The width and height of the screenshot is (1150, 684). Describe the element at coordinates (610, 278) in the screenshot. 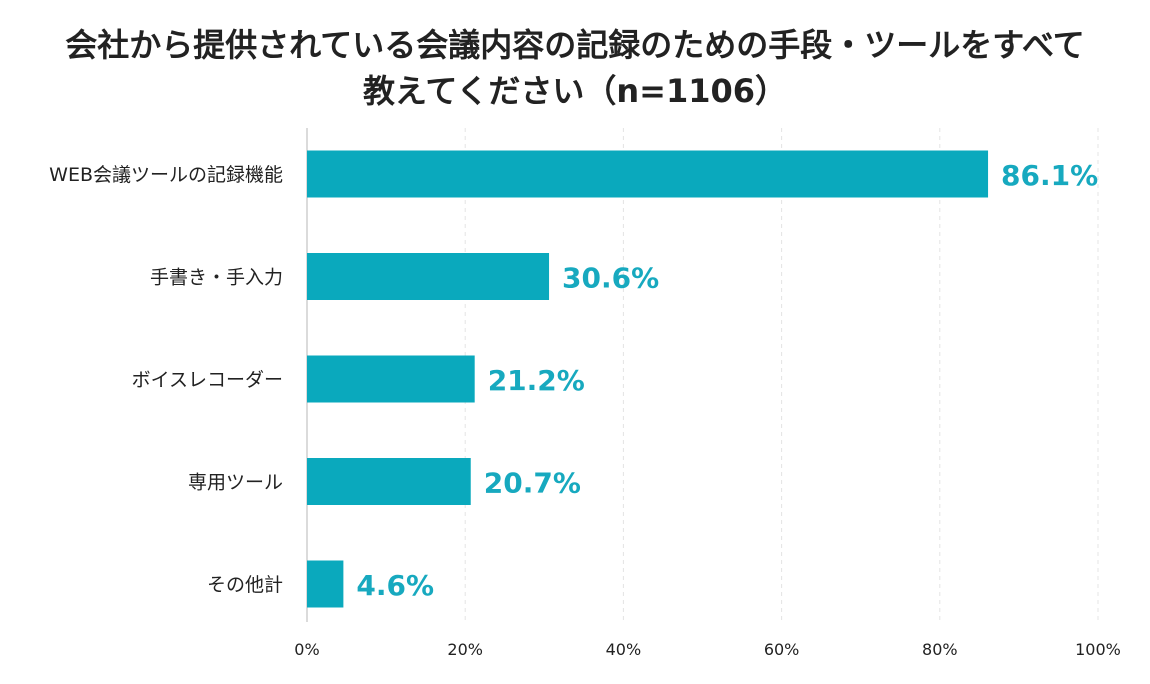

I see `value-label-1: 30.6%` at that location.